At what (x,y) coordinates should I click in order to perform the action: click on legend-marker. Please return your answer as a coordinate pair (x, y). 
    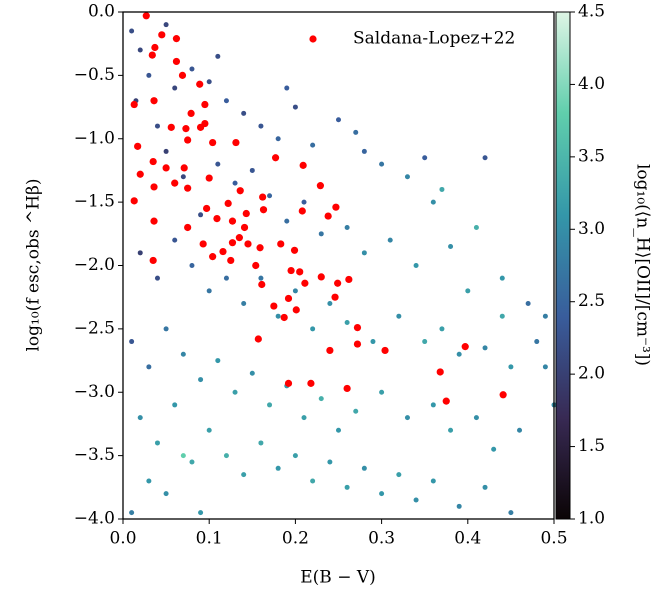
    Looking at the image, I should click on (313, 39).